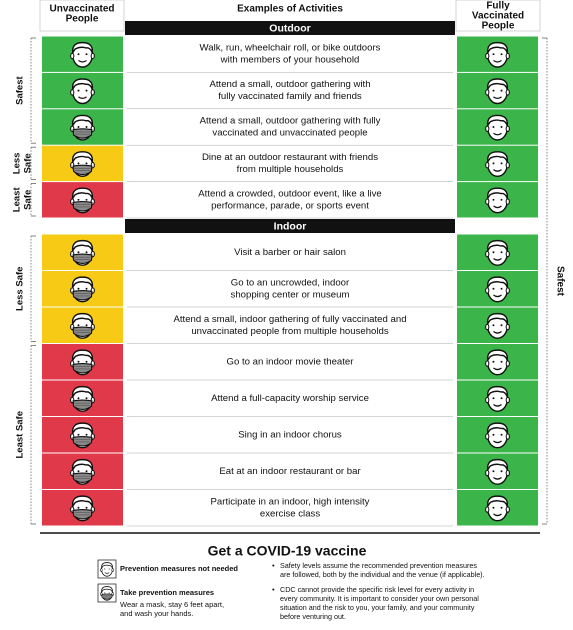 The height and width of the screenshot is (630, 573). Describe the element at coordinates (290, 398) in the screenshot. I see `text-line: Attend a full-capacity worship service` at that location.